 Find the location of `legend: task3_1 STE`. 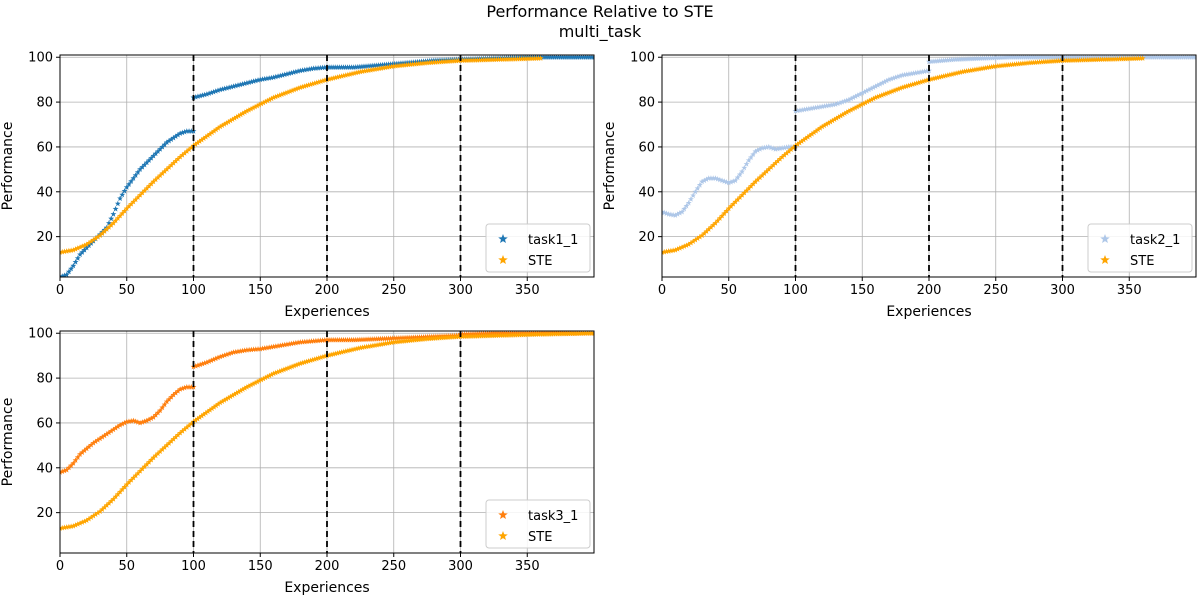

legend: task3_1 STE is located at coordinates (538, 524).